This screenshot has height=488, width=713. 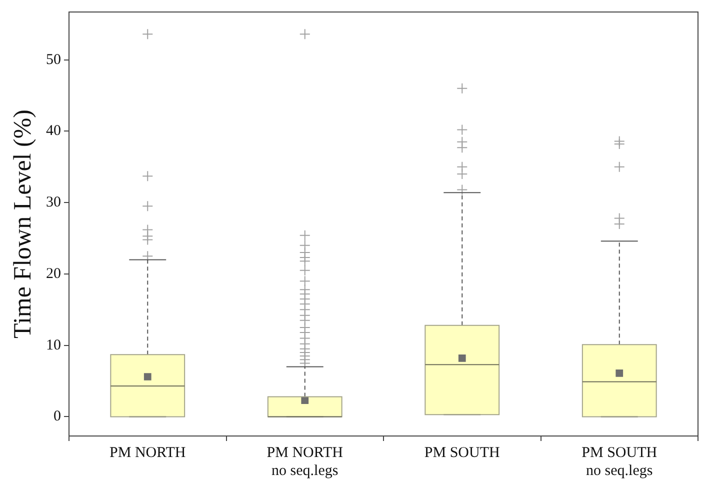 I want to click on y-tick-label: 40, so click(x=53, y=131).